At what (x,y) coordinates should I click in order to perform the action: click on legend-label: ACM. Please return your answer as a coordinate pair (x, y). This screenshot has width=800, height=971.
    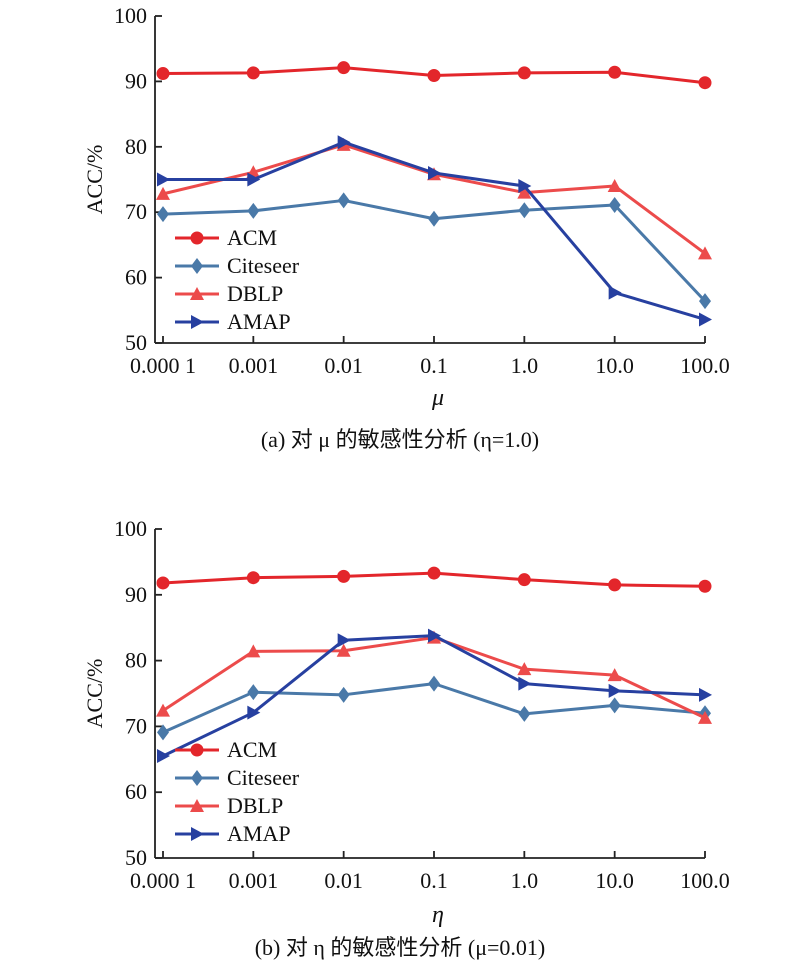
    Looking at the image, I should click on (252, 237).